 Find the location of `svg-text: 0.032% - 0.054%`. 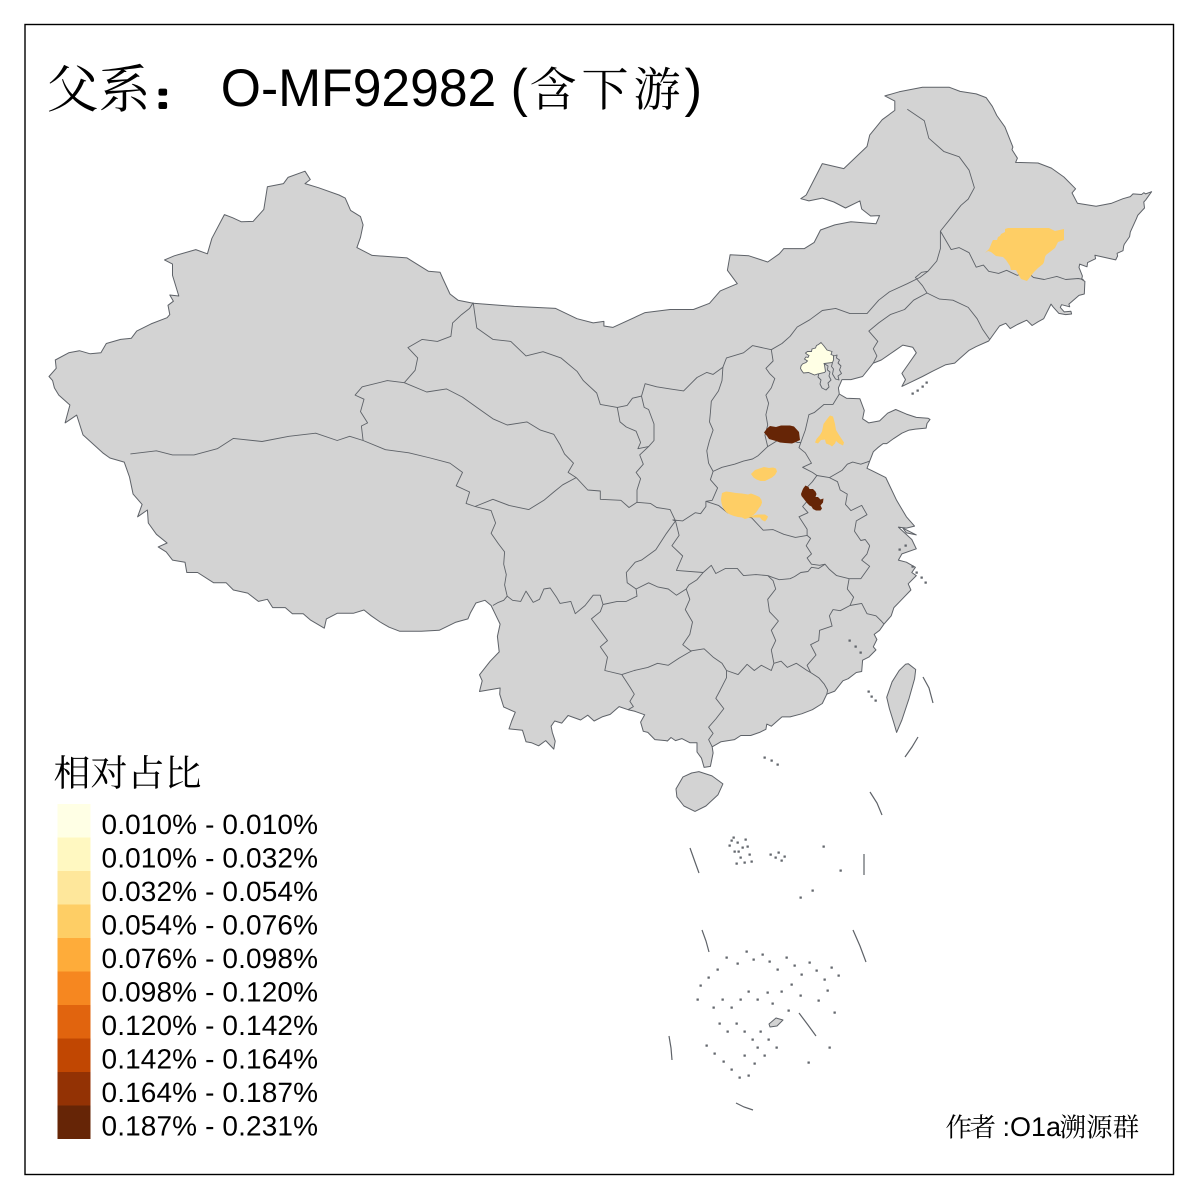

svg-text: 0.032% - 0.054% is located at coordinates (210, 891).